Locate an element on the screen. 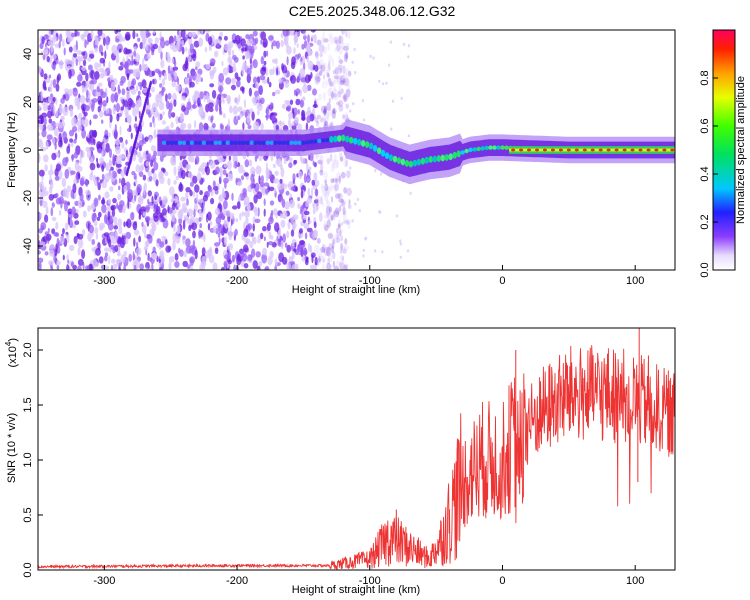 The height and width of the screenshot is (600, 750). snr-scale-exp: 4 is located at coordinates (8, 343).